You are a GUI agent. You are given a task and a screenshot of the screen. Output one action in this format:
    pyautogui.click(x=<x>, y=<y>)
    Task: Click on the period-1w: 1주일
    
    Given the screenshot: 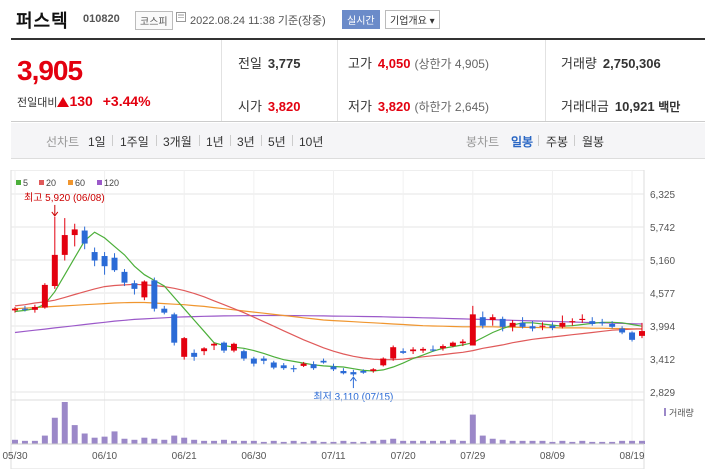 What is the action you would take?
    pyautogui.click(x=134, y=142)
    